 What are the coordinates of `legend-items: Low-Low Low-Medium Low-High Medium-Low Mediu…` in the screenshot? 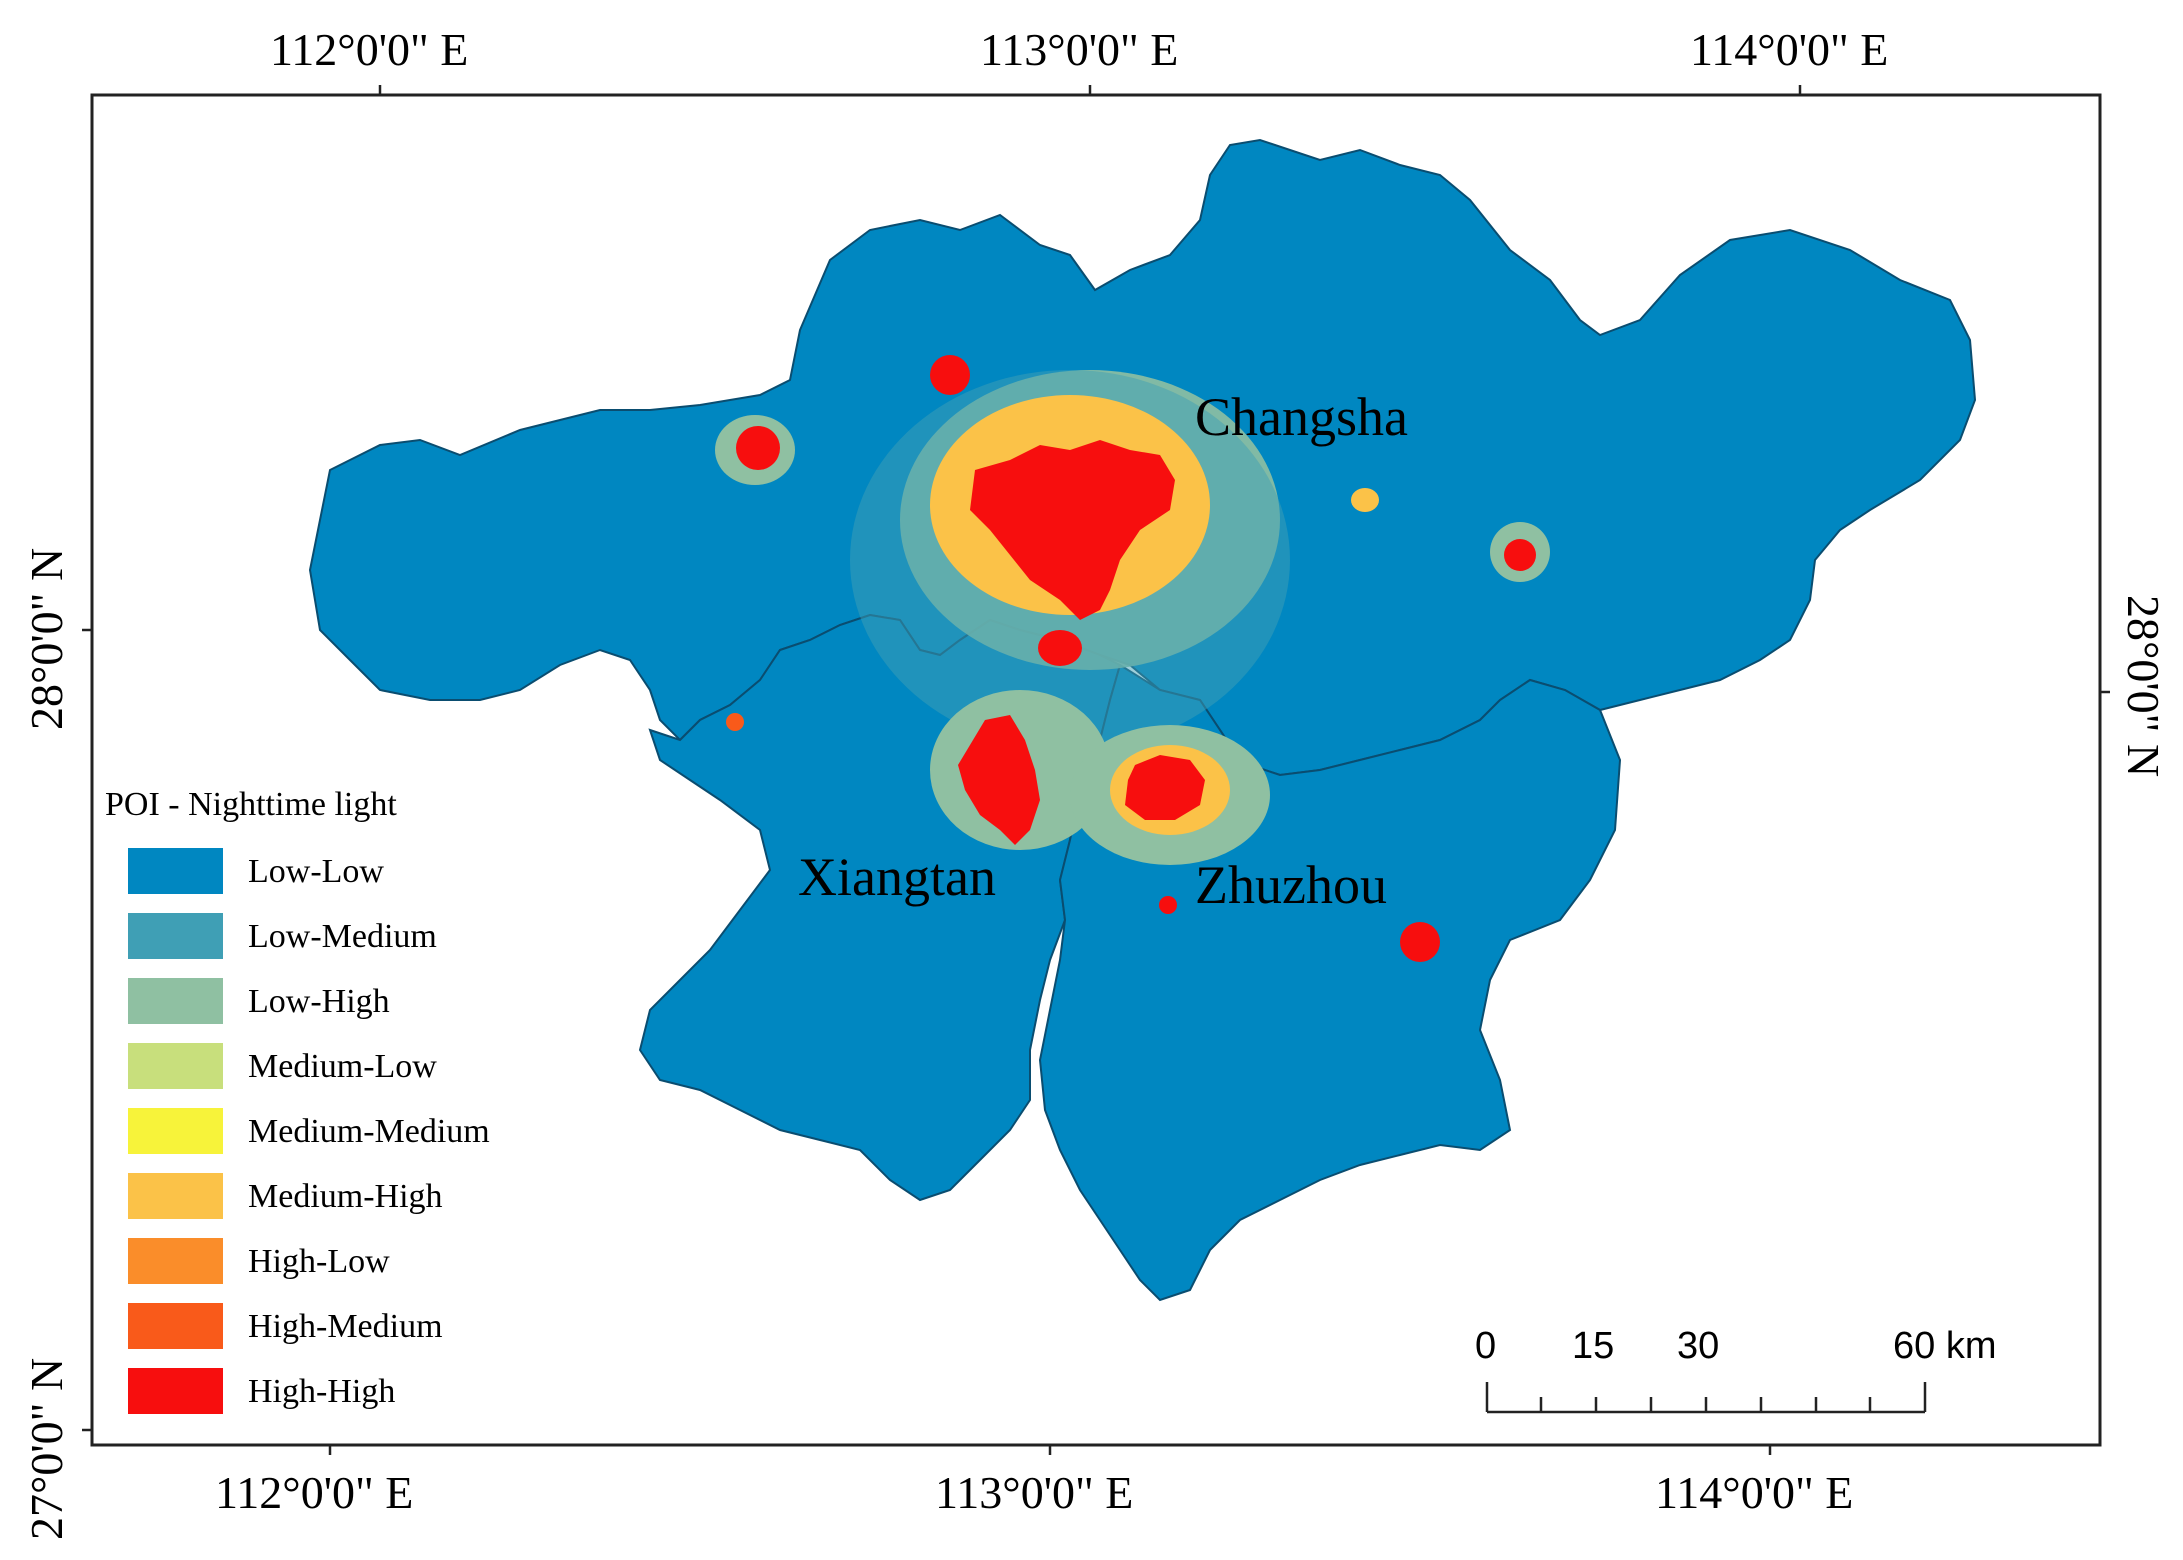 It's located at (309, 1131).